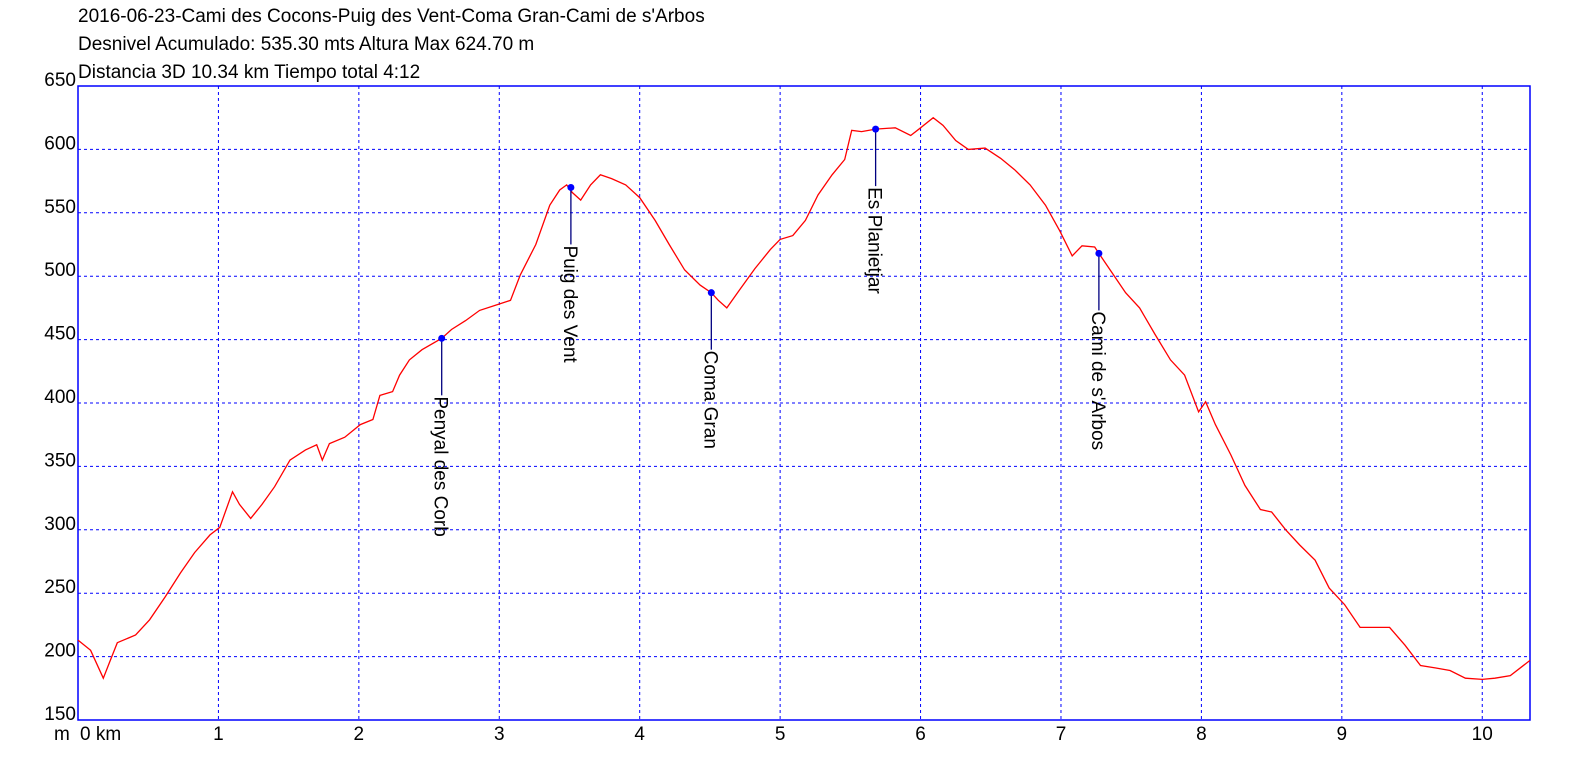 This screenshot has height=771, width=1596. I want to click on title-line: Distancia 3D 10.34 km Tiempo total 4:12, so click(249, 72).